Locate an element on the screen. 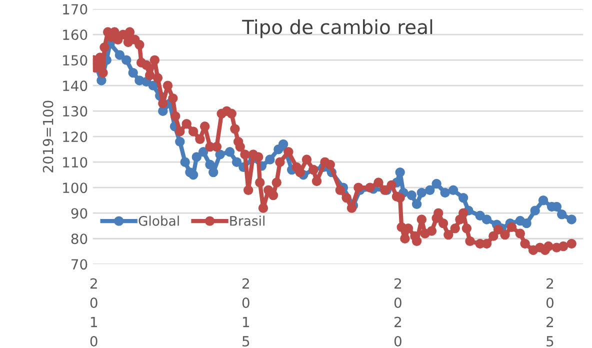 The image size is (592, 348). text: Tipo de cambio real is located at coordinates (337, 28).